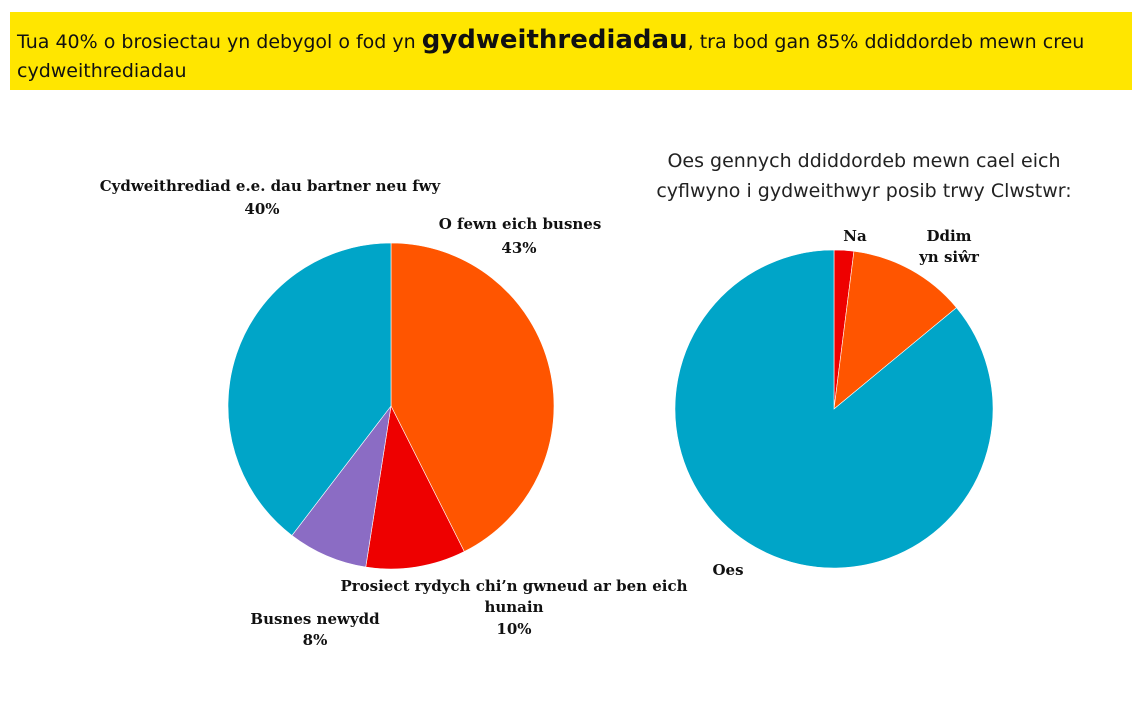 This screenshot has height=719, width=1148. Describe the element at coordinates (895, 330) in the screenshot. I see `interest-slice-ddim-yn-siw-r` at that location.